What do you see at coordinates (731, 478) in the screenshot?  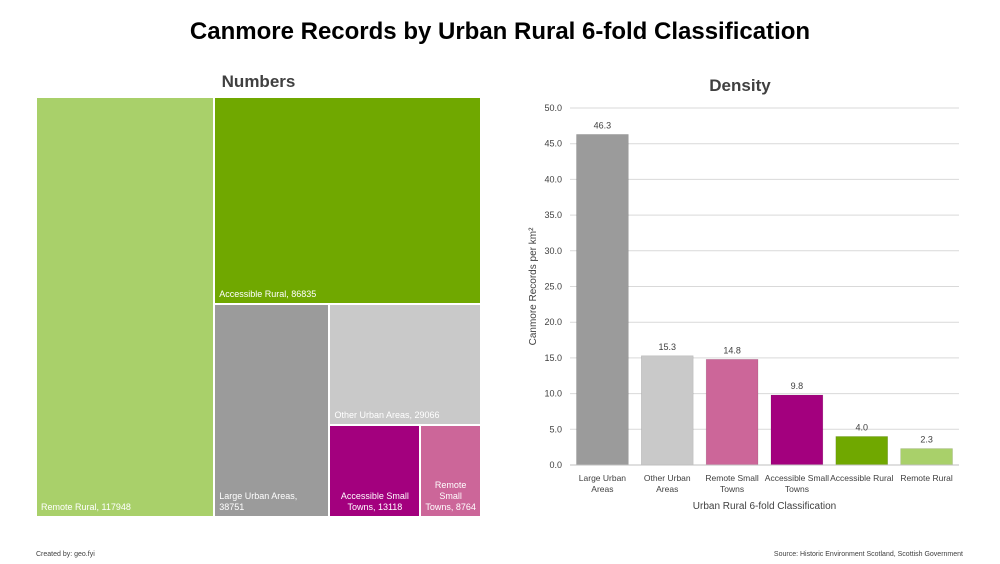 I see `x-tick-label: Remote Small` at bounding box center [731, 478].